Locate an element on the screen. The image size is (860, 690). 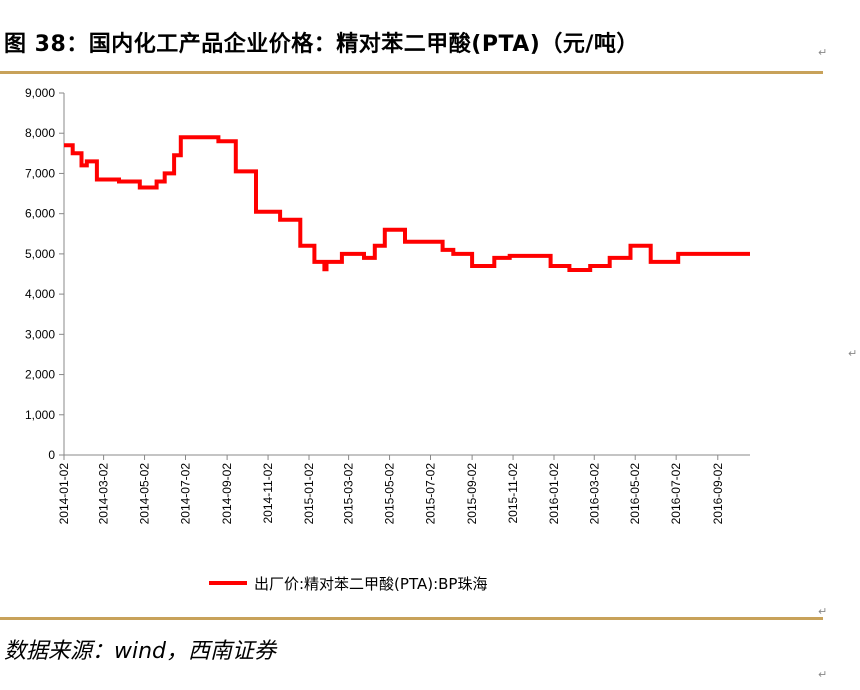
x-tick-label: 2014-11-02 is located at coordinates (268, 493).